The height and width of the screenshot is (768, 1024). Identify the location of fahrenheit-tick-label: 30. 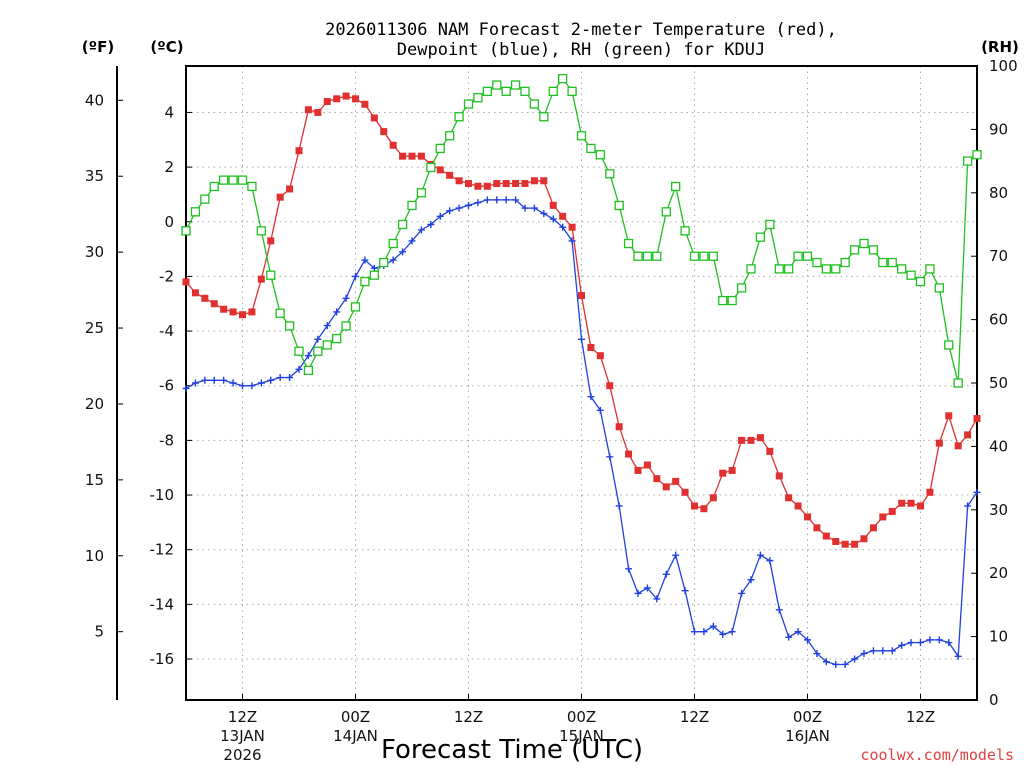
(94, 252).